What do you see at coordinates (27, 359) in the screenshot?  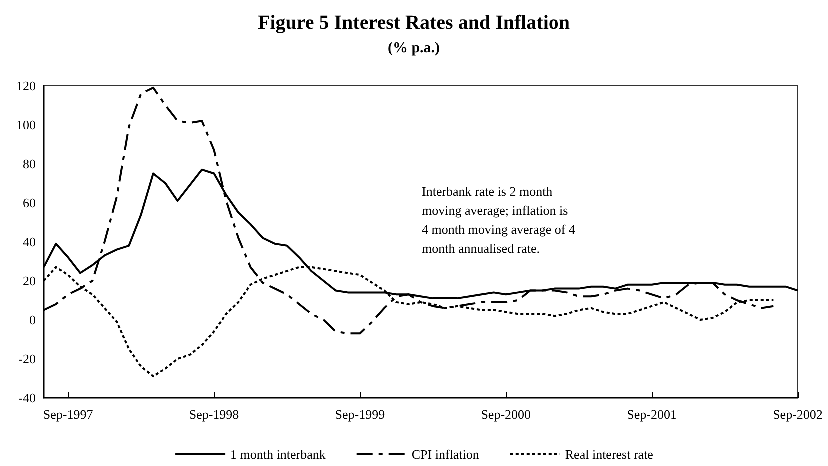 I see `y-tick-label: -20` at bounding box center [27, 359].